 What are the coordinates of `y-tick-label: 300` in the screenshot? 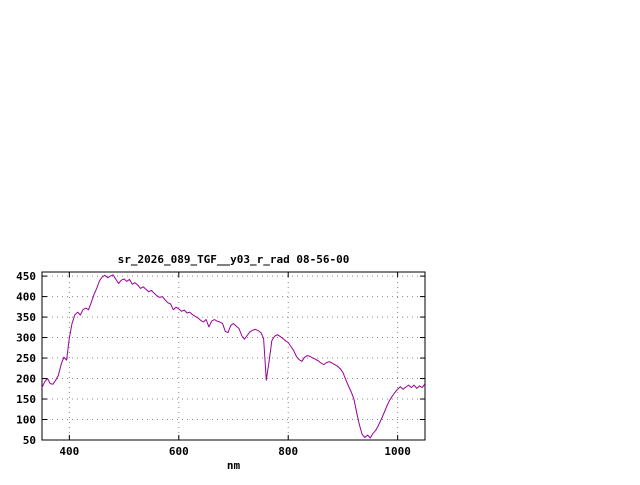 It's located at (26, 338).